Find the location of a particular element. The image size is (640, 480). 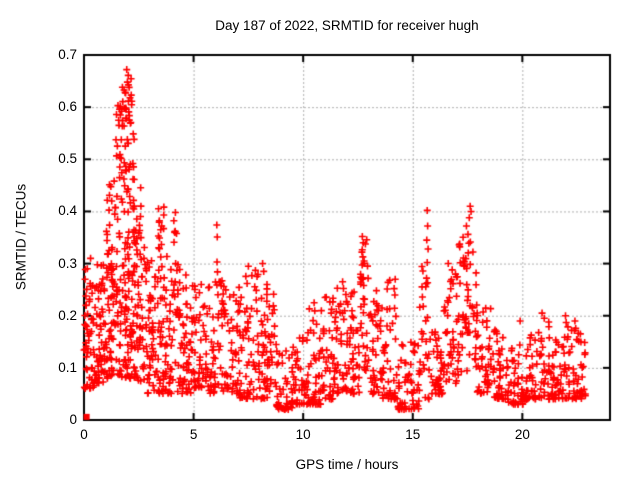

y-tick-label: 0.6 is located at coordinates (67, 107).